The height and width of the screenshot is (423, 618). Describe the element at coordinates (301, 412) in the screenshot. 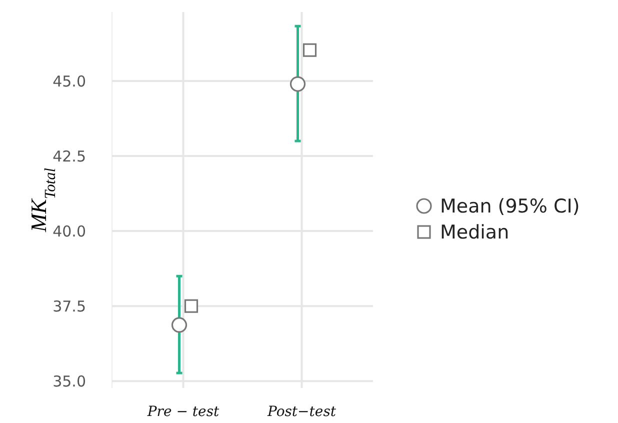

I see `x-tick-label: Post−test` at that location.